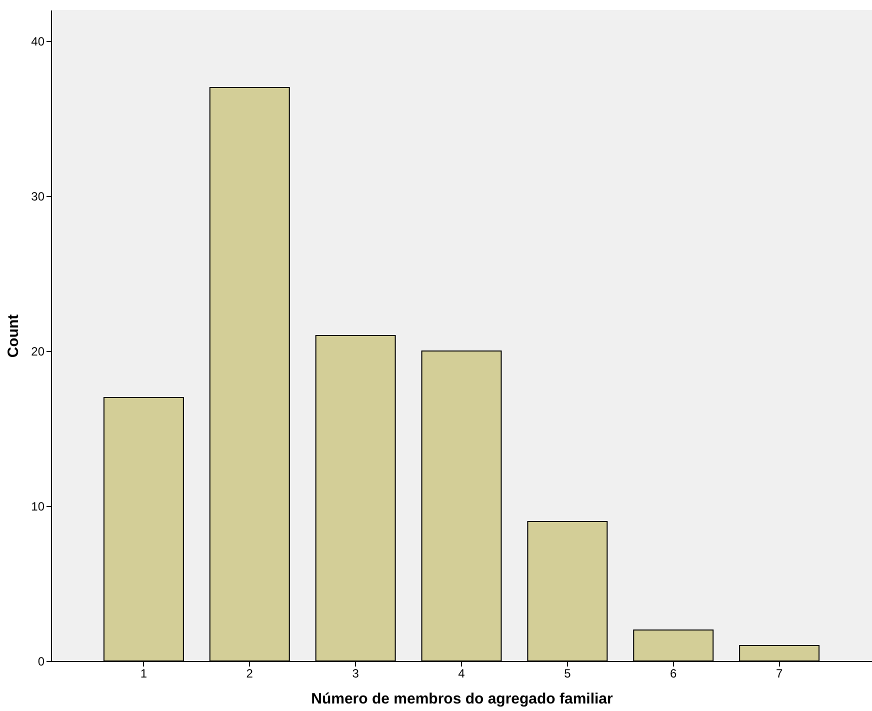 Image resolution: width=872 pixels, height=711 pixels. I want to click on x-tick-label: 4, so click(462, 673).